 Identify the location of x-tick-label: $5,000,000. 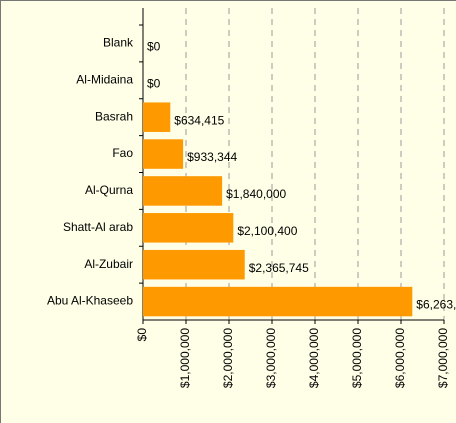
(357, 358).